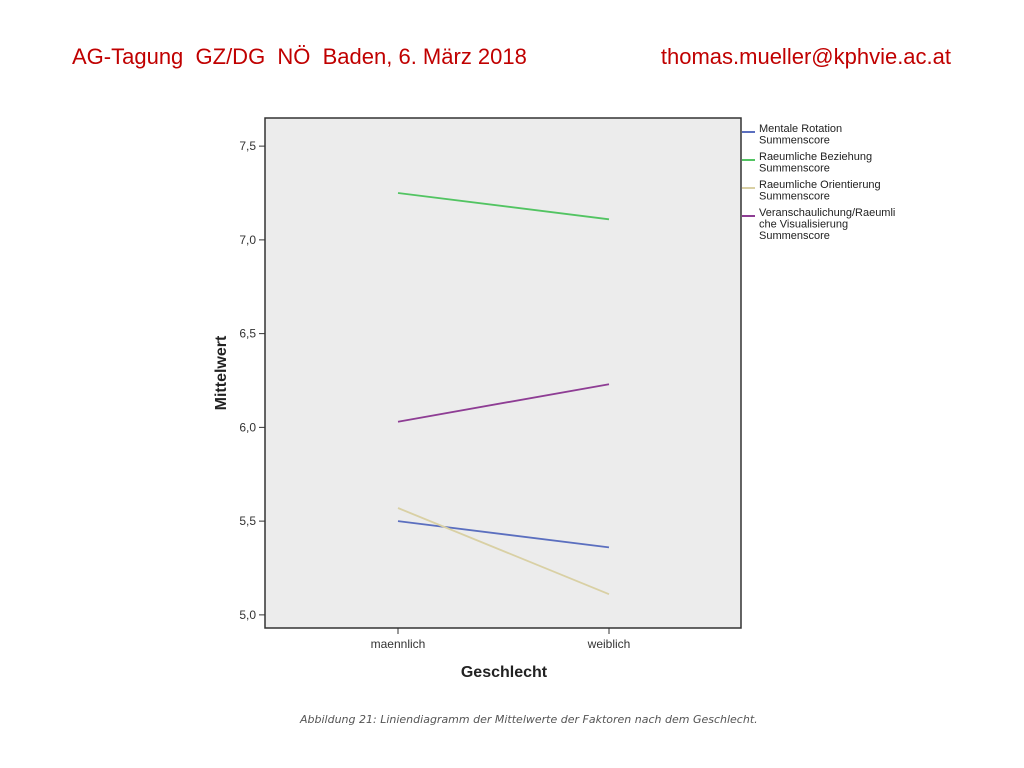 The image size is (1024, 768). Describe the element at coordinates (820, 185) in the screenshot. I see `legend-label: Raeumliche Orientierung` at that location.